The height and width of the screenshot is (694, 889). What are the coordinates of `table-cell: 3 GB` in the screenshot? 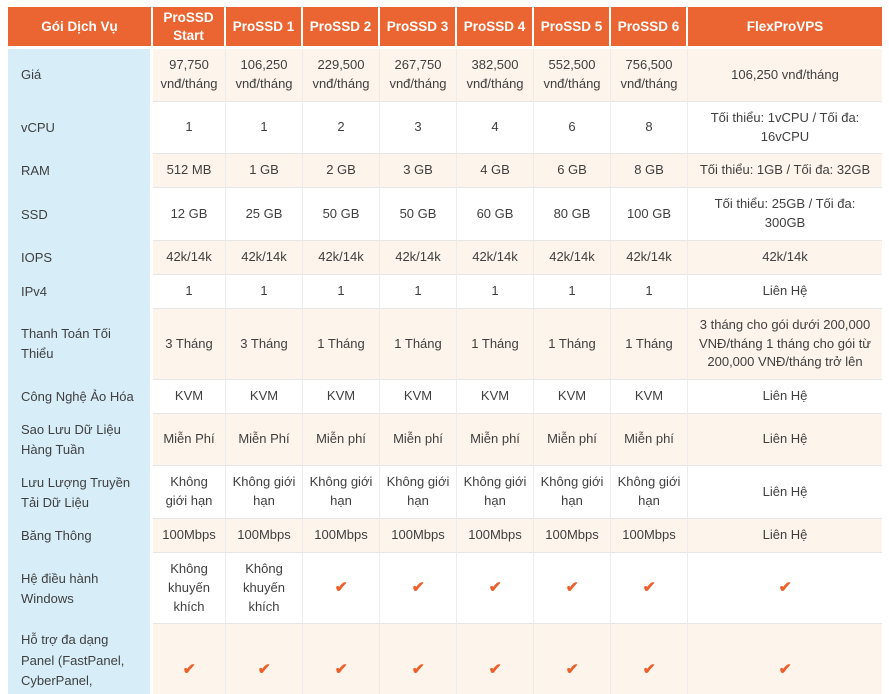 It's located at (418, 171).